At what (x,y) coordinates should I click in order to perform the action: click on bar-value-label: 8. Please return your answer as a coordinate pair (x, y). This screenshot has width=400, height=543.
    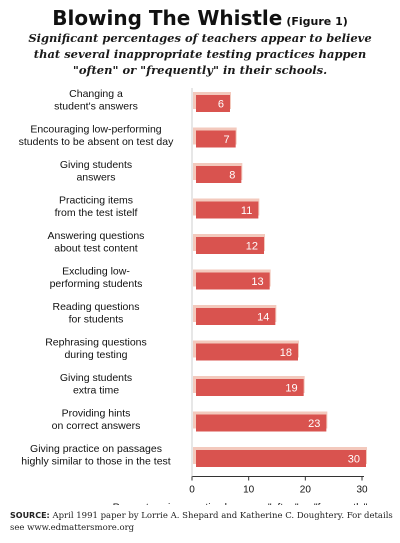
    Looking at the image, I should click on (232, 176).